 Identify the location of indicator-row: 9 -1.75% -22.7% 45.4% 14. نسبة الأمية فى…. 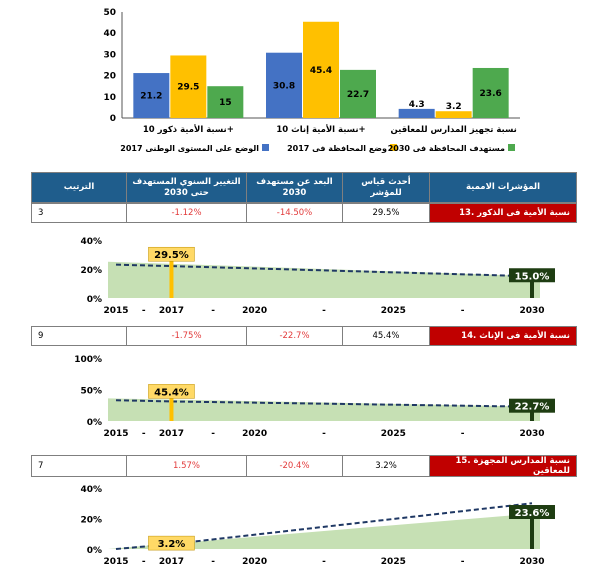
(304, 336).